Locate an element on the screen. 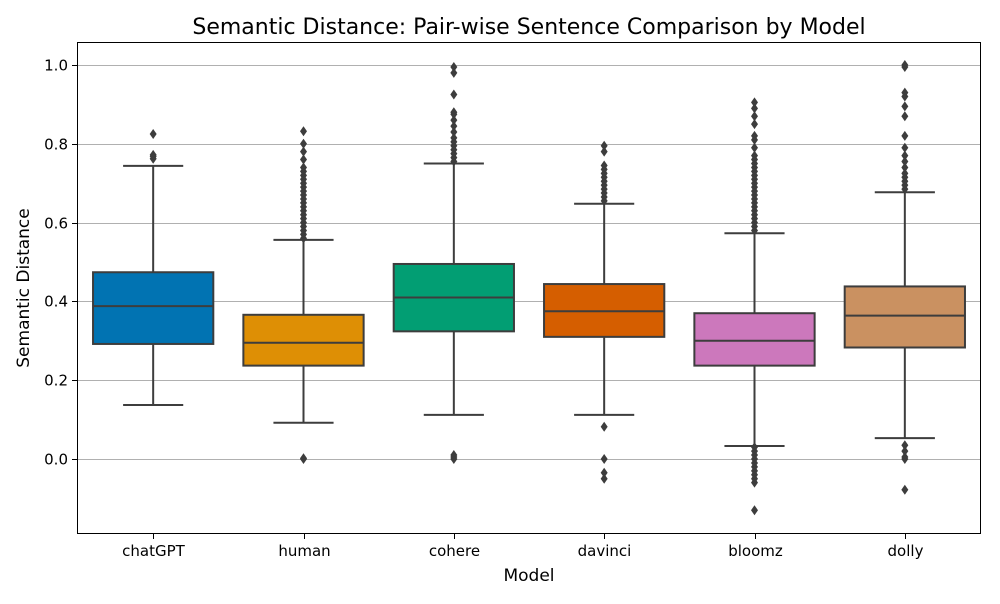 The image size is (1000, 604). box-group-chatGPT is located at coordinates (153, 267).